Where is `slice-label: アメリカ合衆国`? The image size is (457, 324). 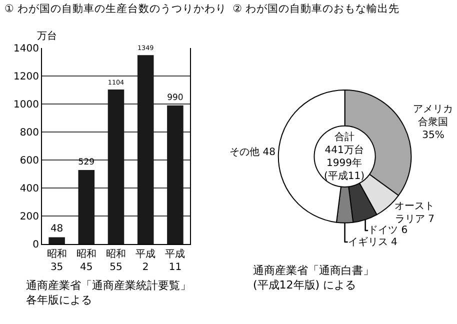
slice-label: アメリカ合衆国 is located at coordinates (433, 116).